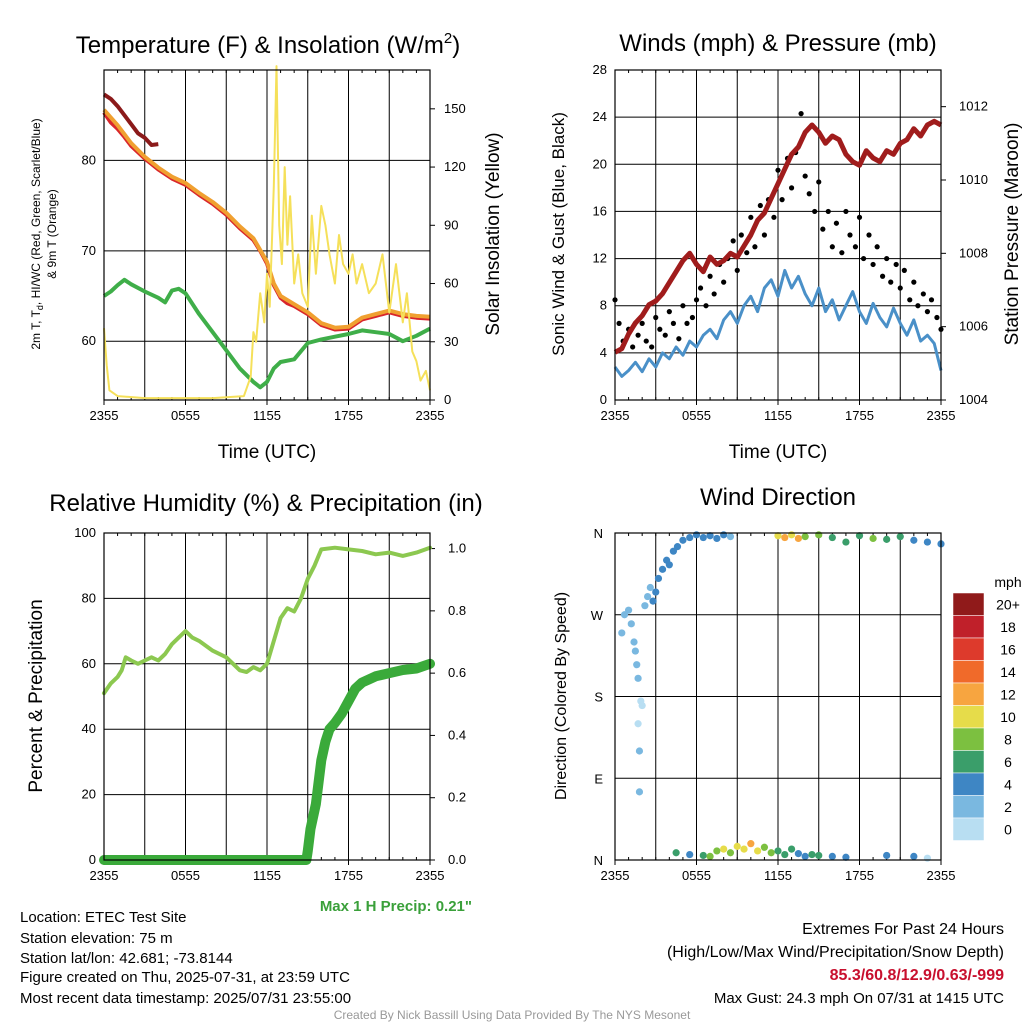 This screenshot has width=1024, height=1024. I want to click on speed-legend: mph 20+ 18 16 14 12 10 8 6 4 2 0, so click(987, 707).